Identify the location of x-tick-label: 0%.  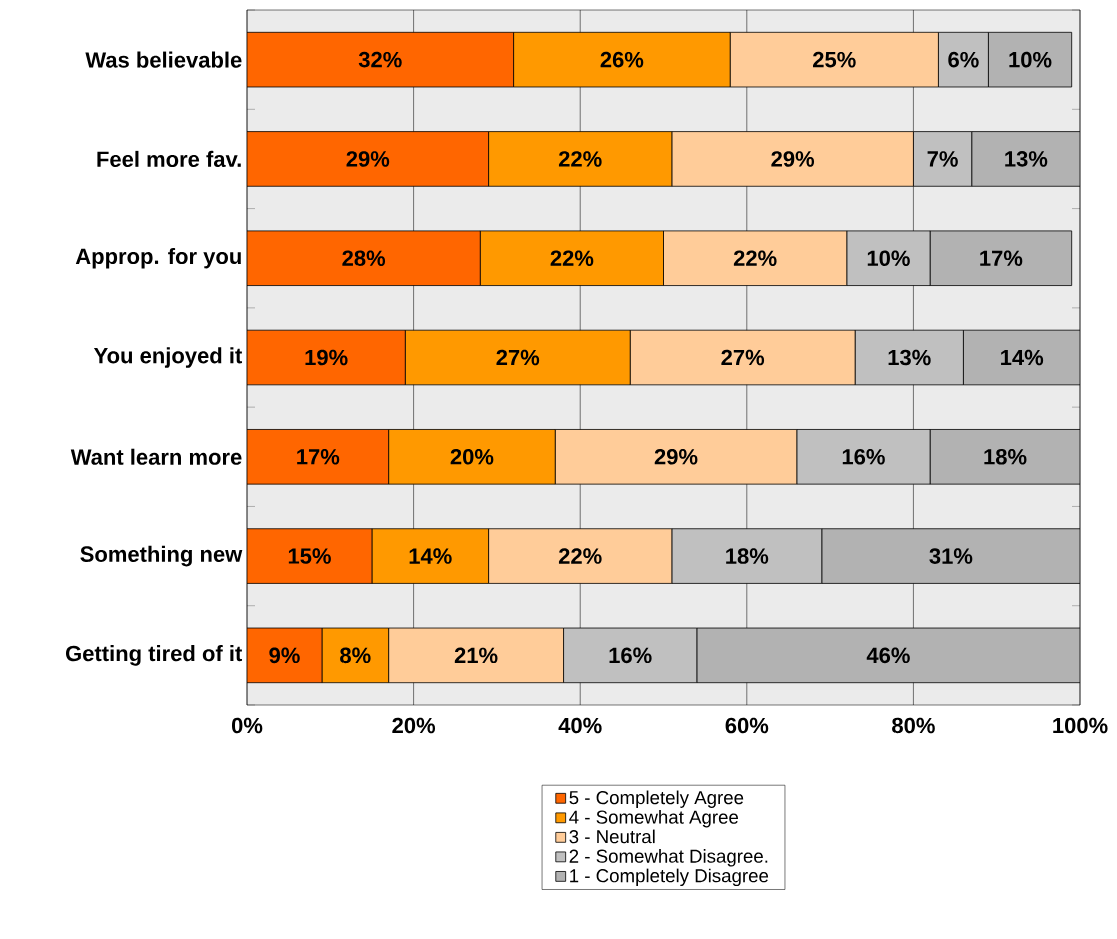
(247, 725).